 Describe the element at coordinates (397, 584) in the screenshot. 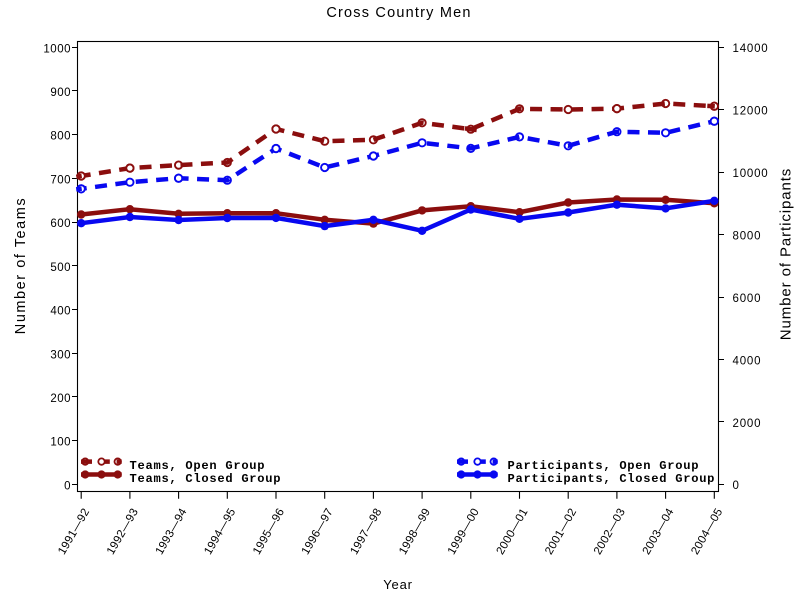

I see `svg-text: Year` at that location.